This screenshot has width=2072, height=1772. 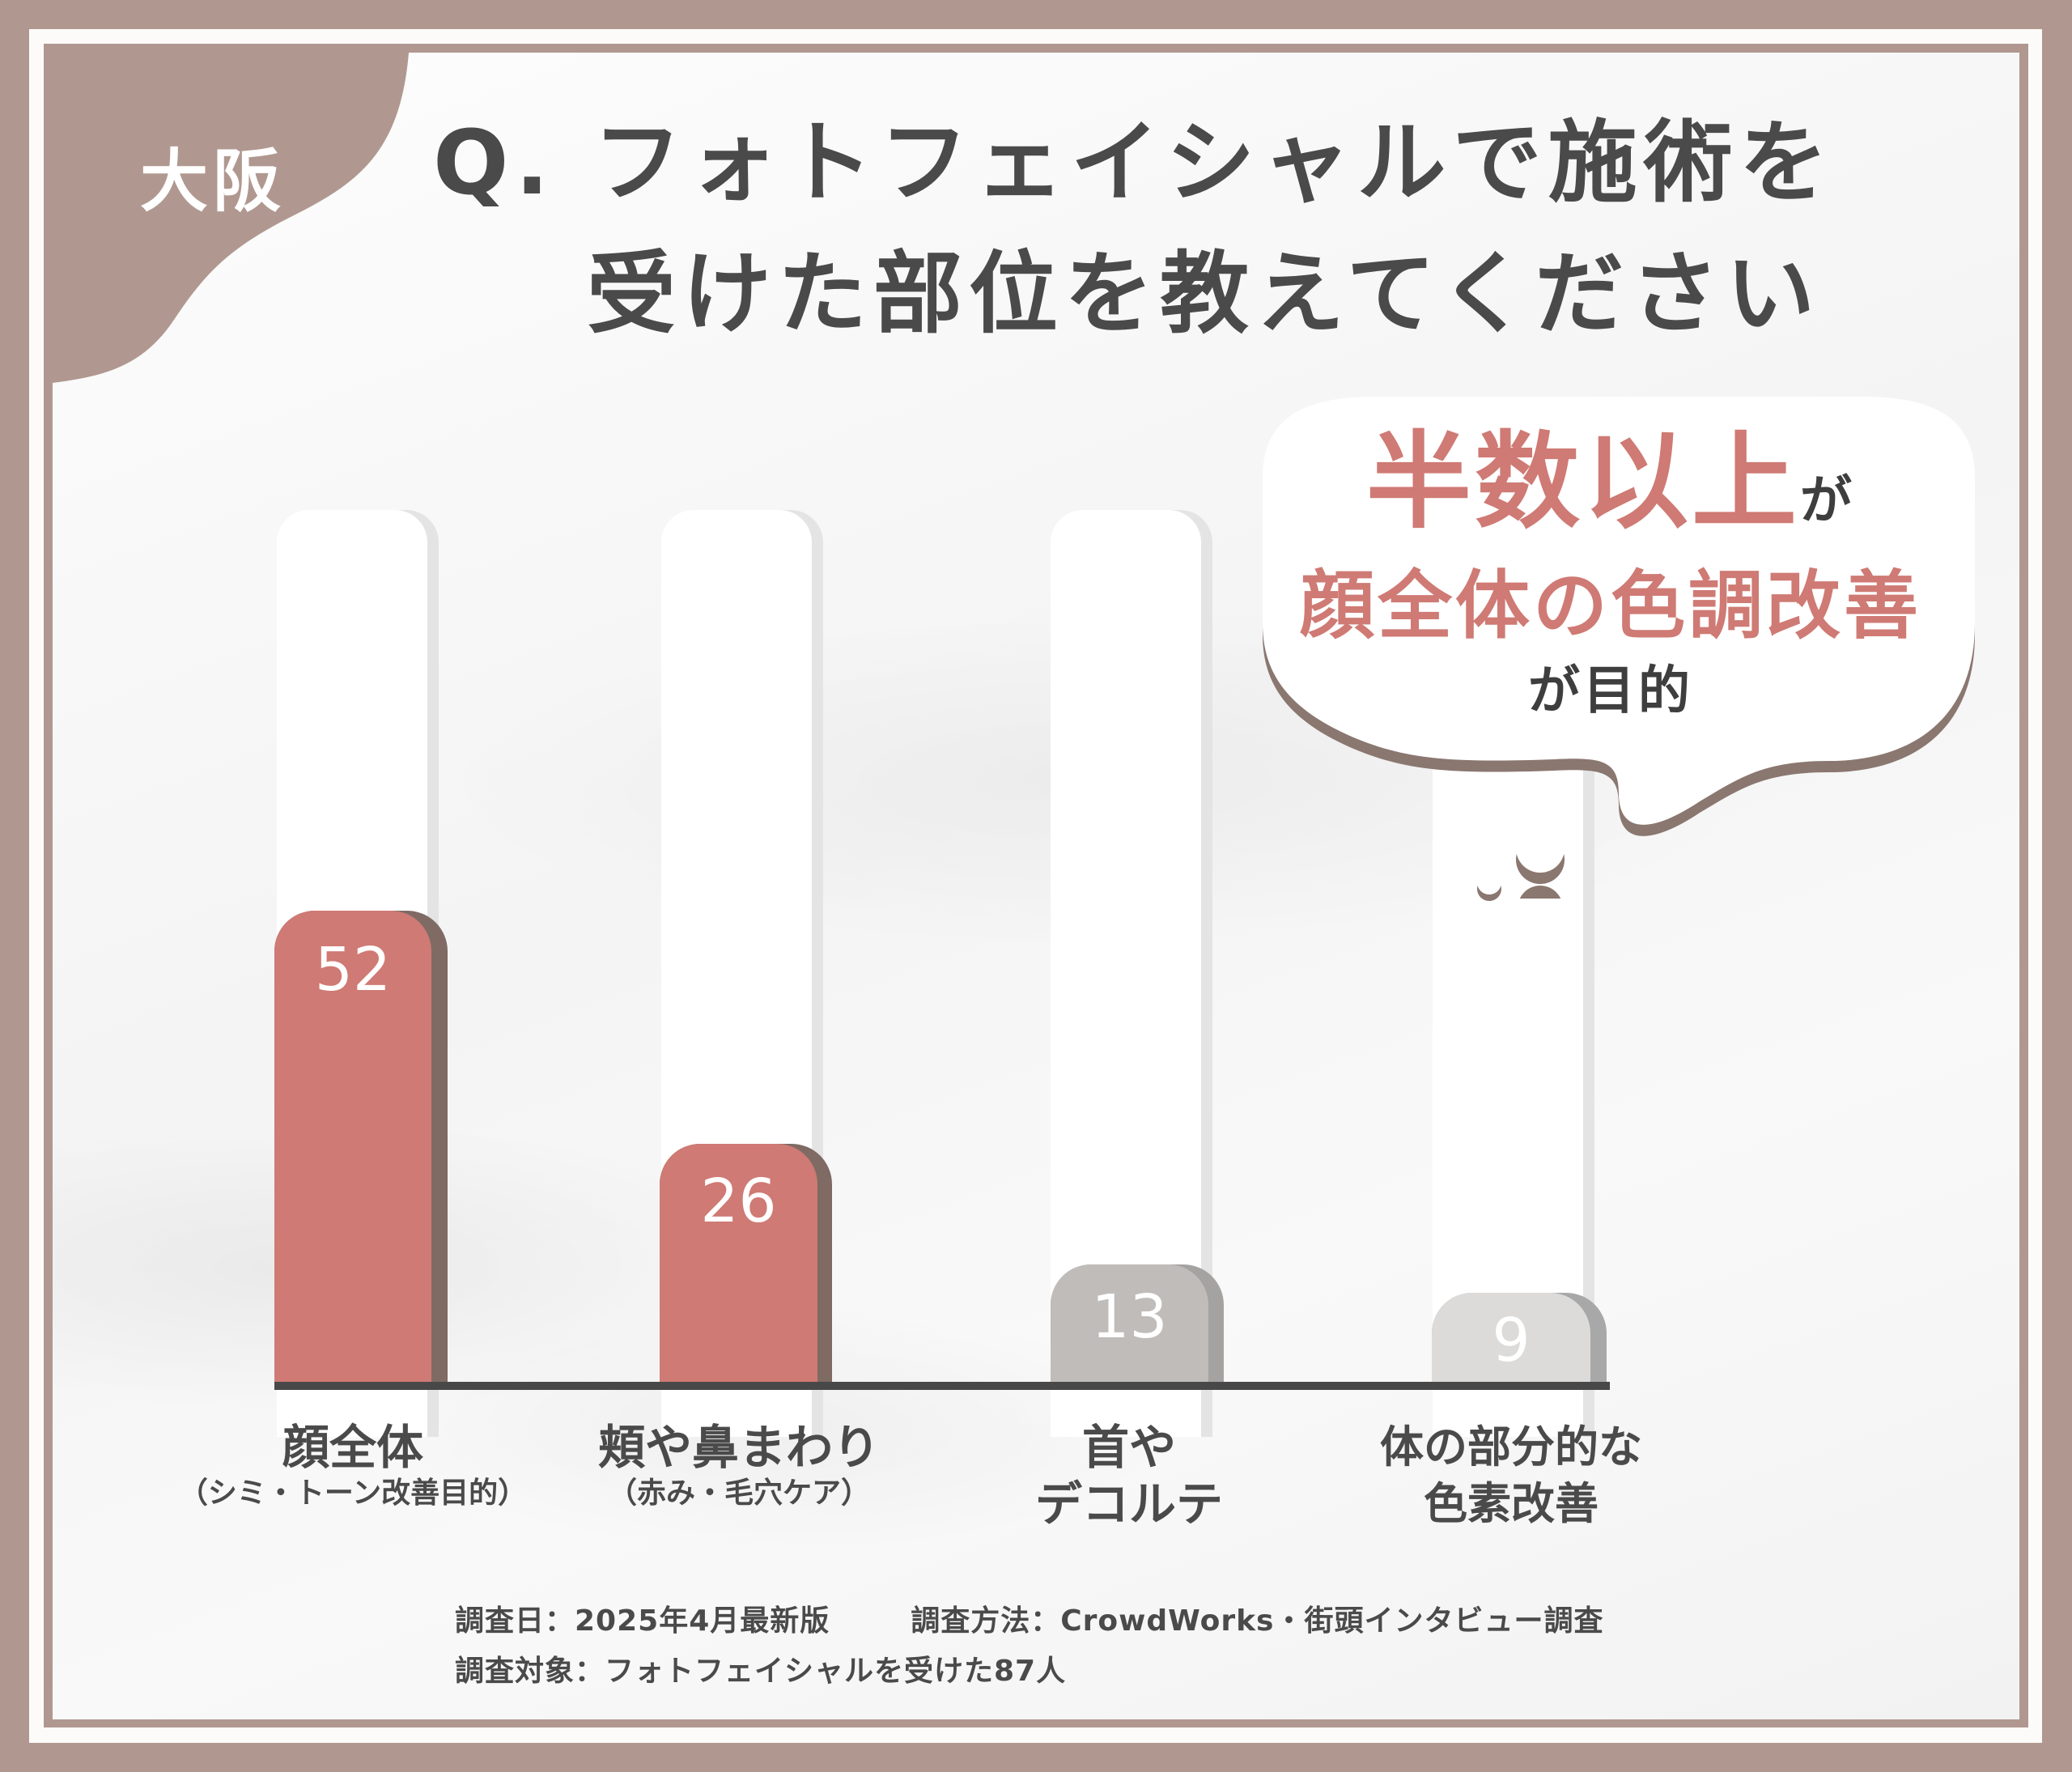 I want to click on bar-value: 26, so click(x=738, y=1201).